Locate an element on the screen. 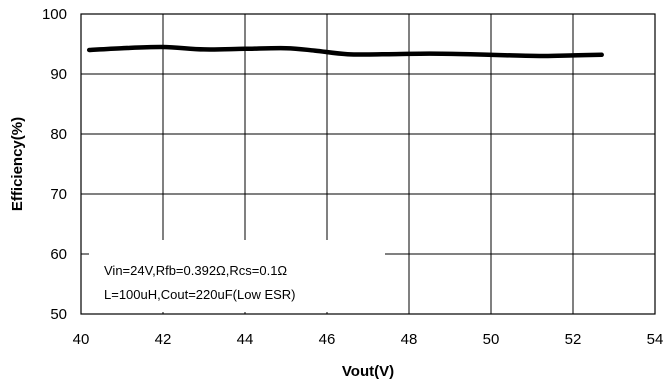  y-tick-label: 60 is located at coordinates (58, 254).